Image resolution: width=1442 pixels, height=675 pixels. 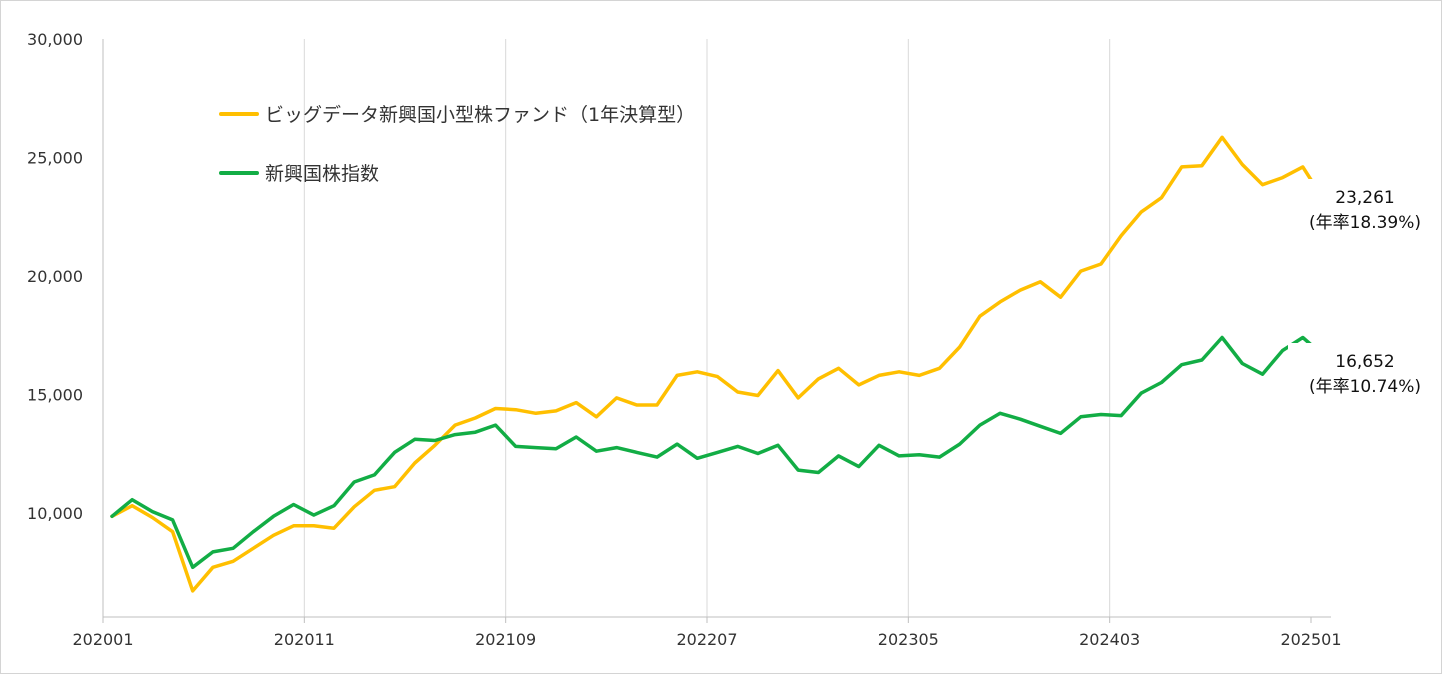 What do you see at coordinates (1365, 223) in the screenshot?
I see `end-rate-label: (年率18.39%)` at bounding box center [1365, 223].